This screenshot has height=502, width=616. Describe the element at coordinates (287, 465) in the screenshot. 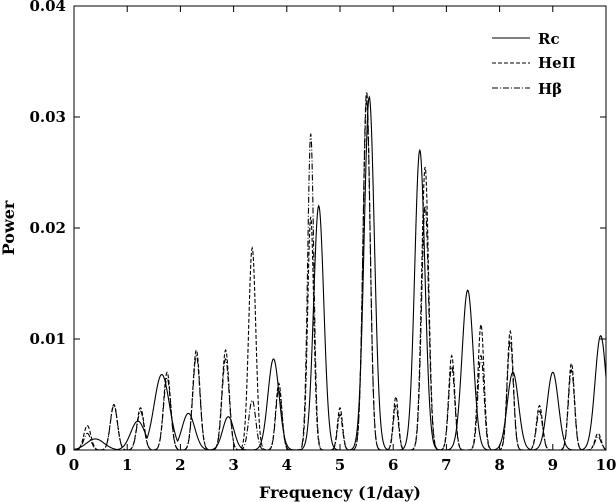

I see `x-tick-label-4: 4` at that location.